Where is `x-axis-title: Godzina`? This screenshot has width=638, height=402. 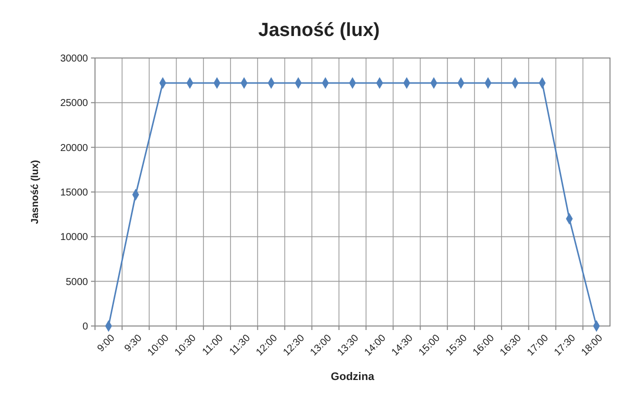 x-axis-title: Godzina is located at coordinates (353, 377).